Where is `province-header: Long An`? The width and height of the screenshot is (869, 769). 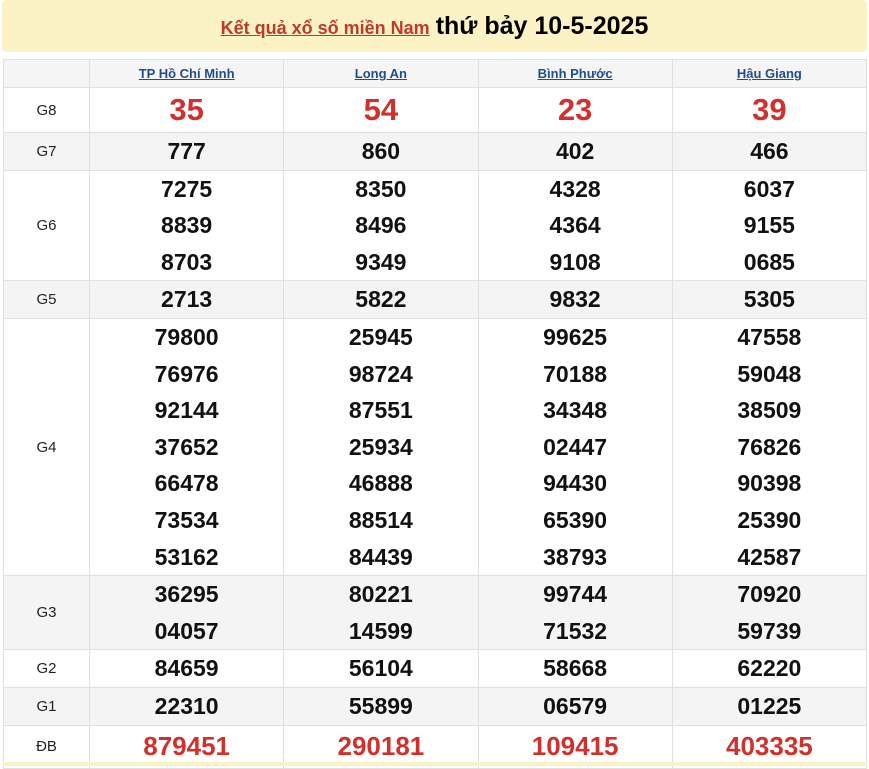 province-header: Long An is located at coordinates (381, 73).